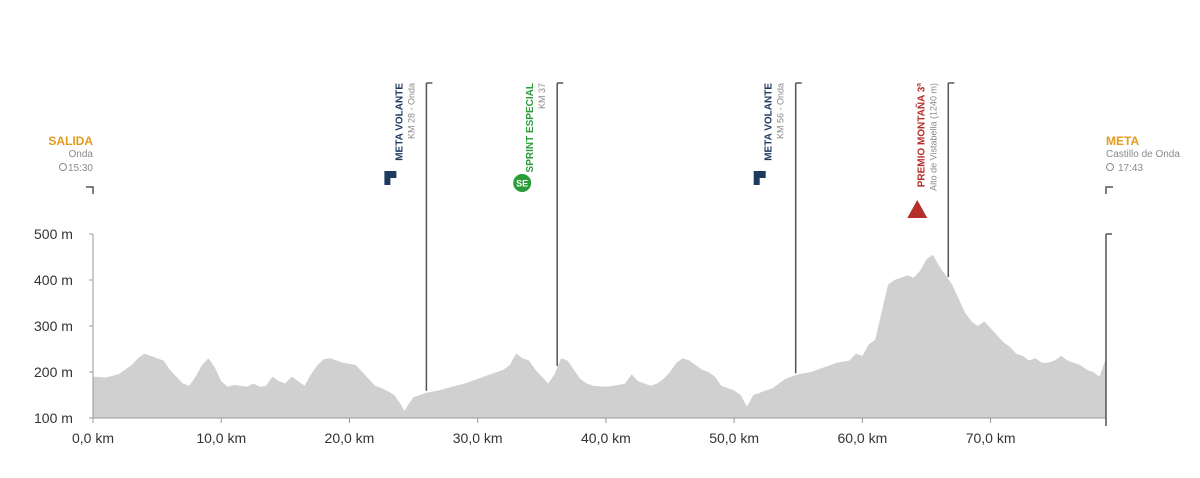 The image size is (1200, 478). Describe the element at coordinates (542, 96) in the screenshot. I see `marker-subtitle: KM 37` at that location.